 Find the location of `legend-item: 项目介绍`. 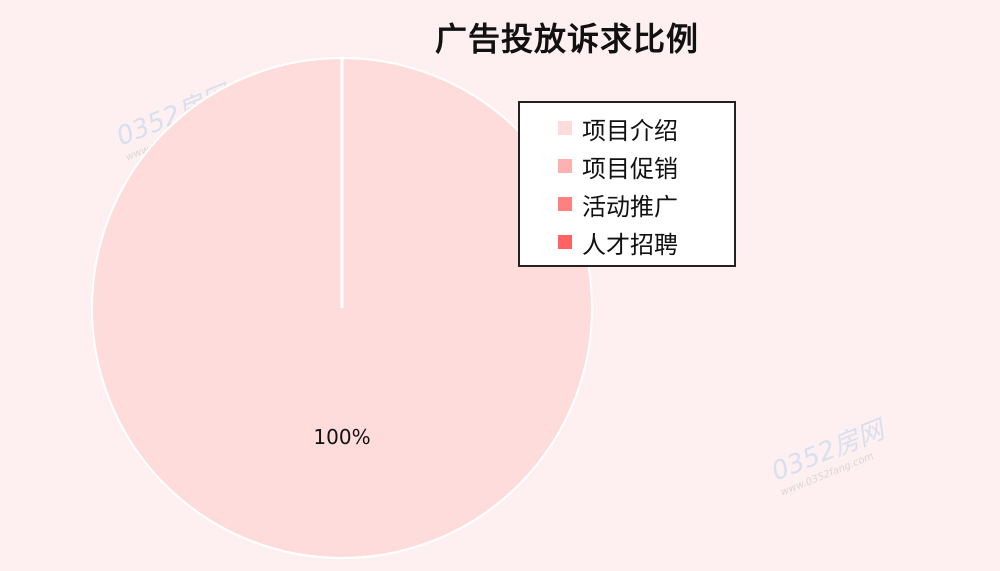

legend-item: 项目介绍 is located at coordinates (627, 128).